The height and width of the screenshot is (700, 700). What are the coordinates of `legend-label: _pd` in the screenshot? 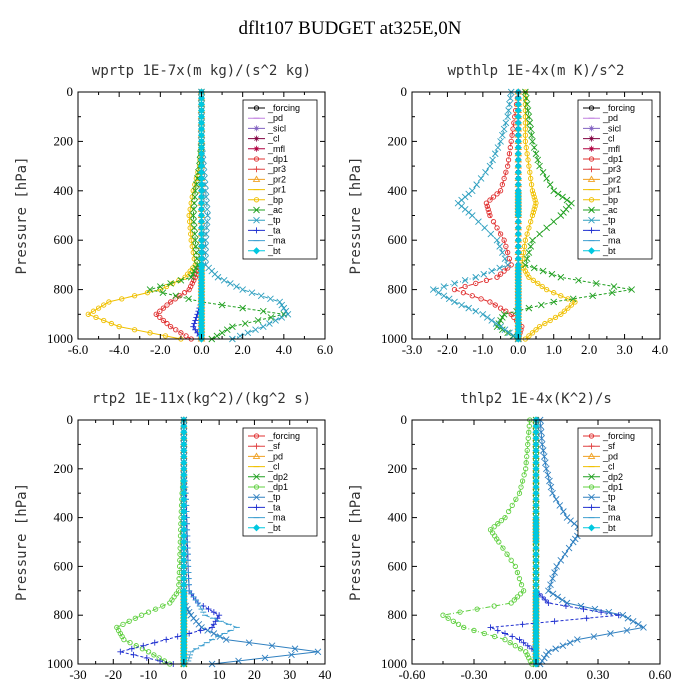 It's located at (275, 456).